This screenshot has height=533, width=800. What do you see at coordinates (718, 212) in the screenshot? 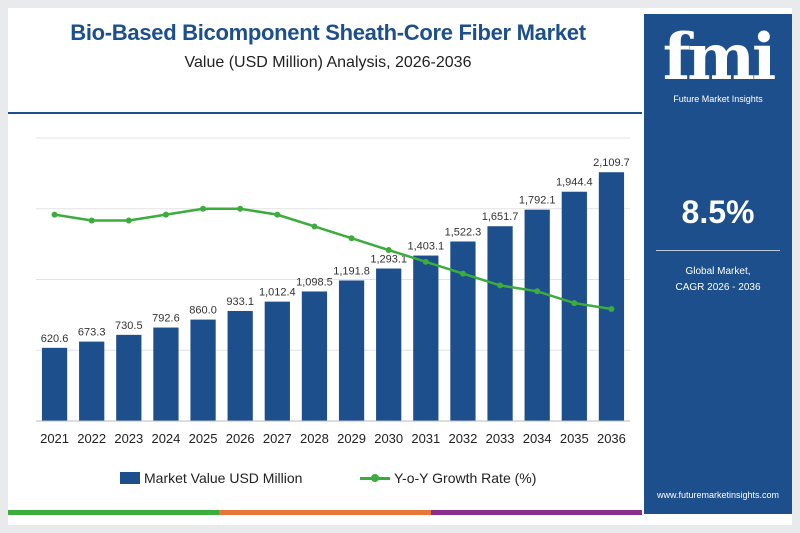
I see `cagr-value: 8.5%` at bounding box center [718, 212].